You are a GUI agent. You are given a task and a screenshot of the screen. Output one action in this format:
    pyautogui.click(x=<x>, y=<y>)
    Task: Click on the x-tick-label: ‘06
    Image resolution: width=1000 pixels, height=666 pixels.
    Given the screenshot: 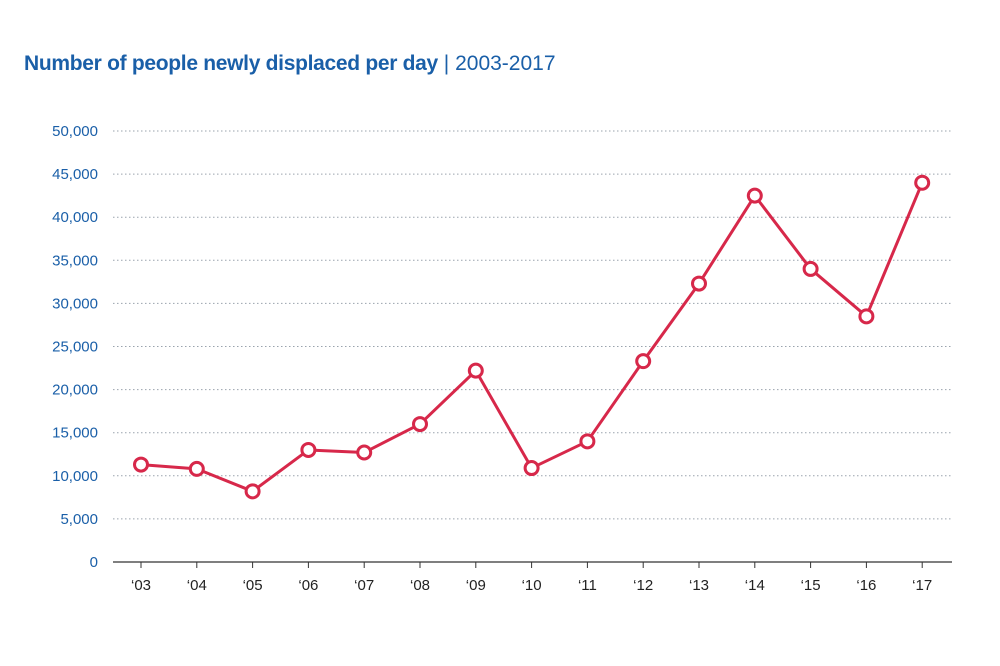 What is the action you would take?
    pyautogui.click(x=308, y=585)
    